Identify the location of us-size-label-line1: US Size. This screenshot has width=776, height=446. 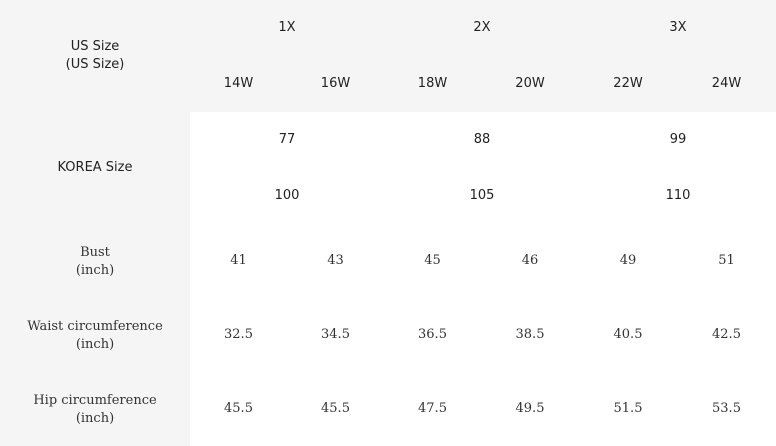
(95, 46).